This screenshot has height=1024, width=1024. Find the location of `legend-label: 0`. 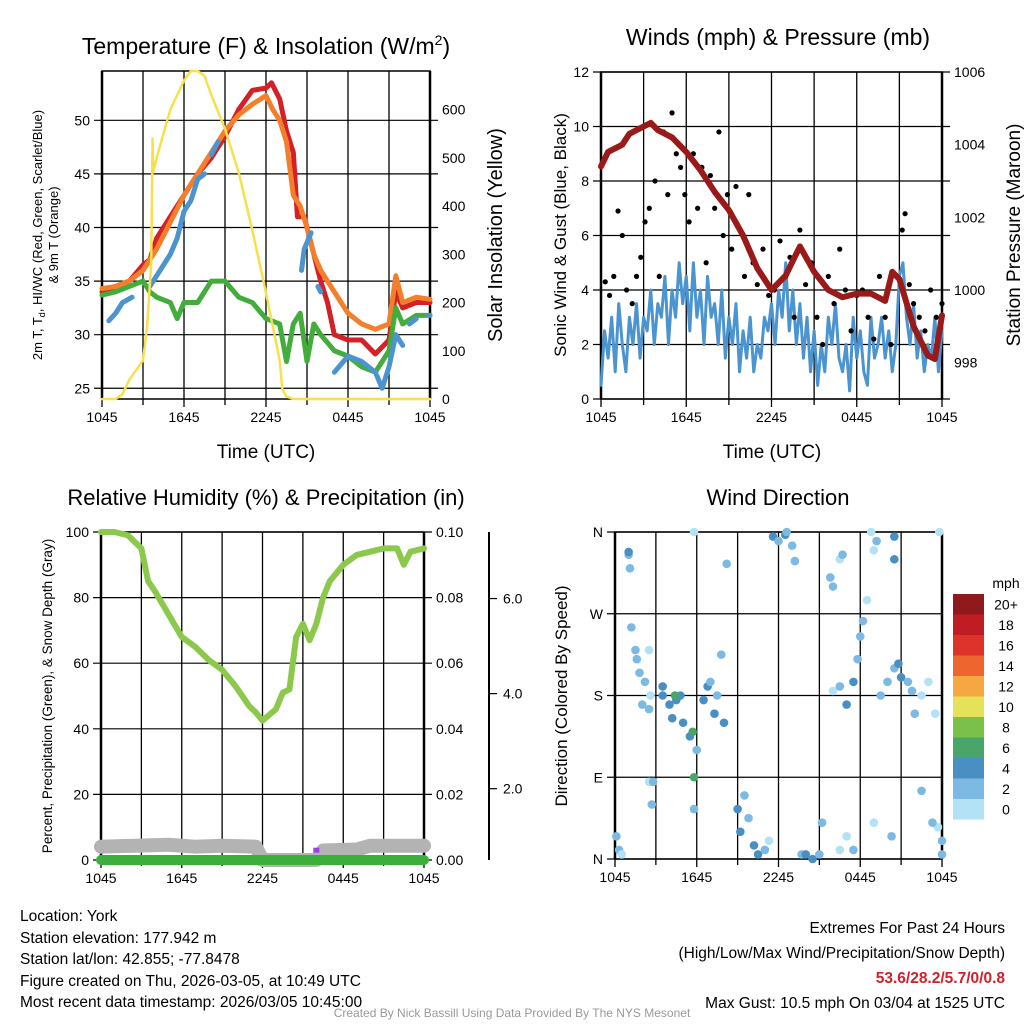

legend-label: 0 is located at coordinates (1006, 809).